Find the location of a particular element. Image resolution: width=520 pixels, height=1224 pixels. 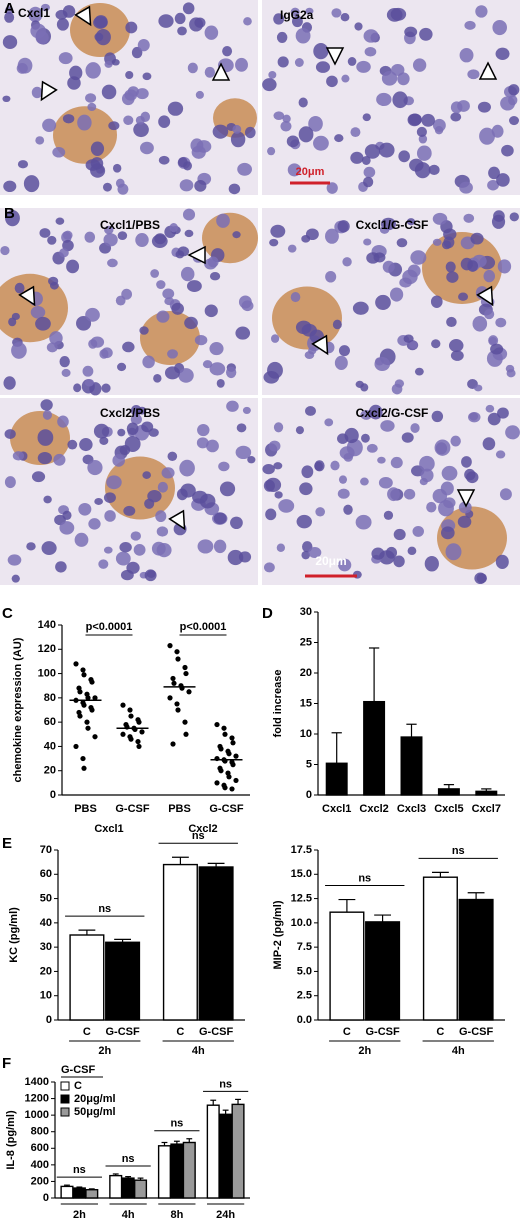

x-tick-label: G-CSF is located at coordinates (132, 809).